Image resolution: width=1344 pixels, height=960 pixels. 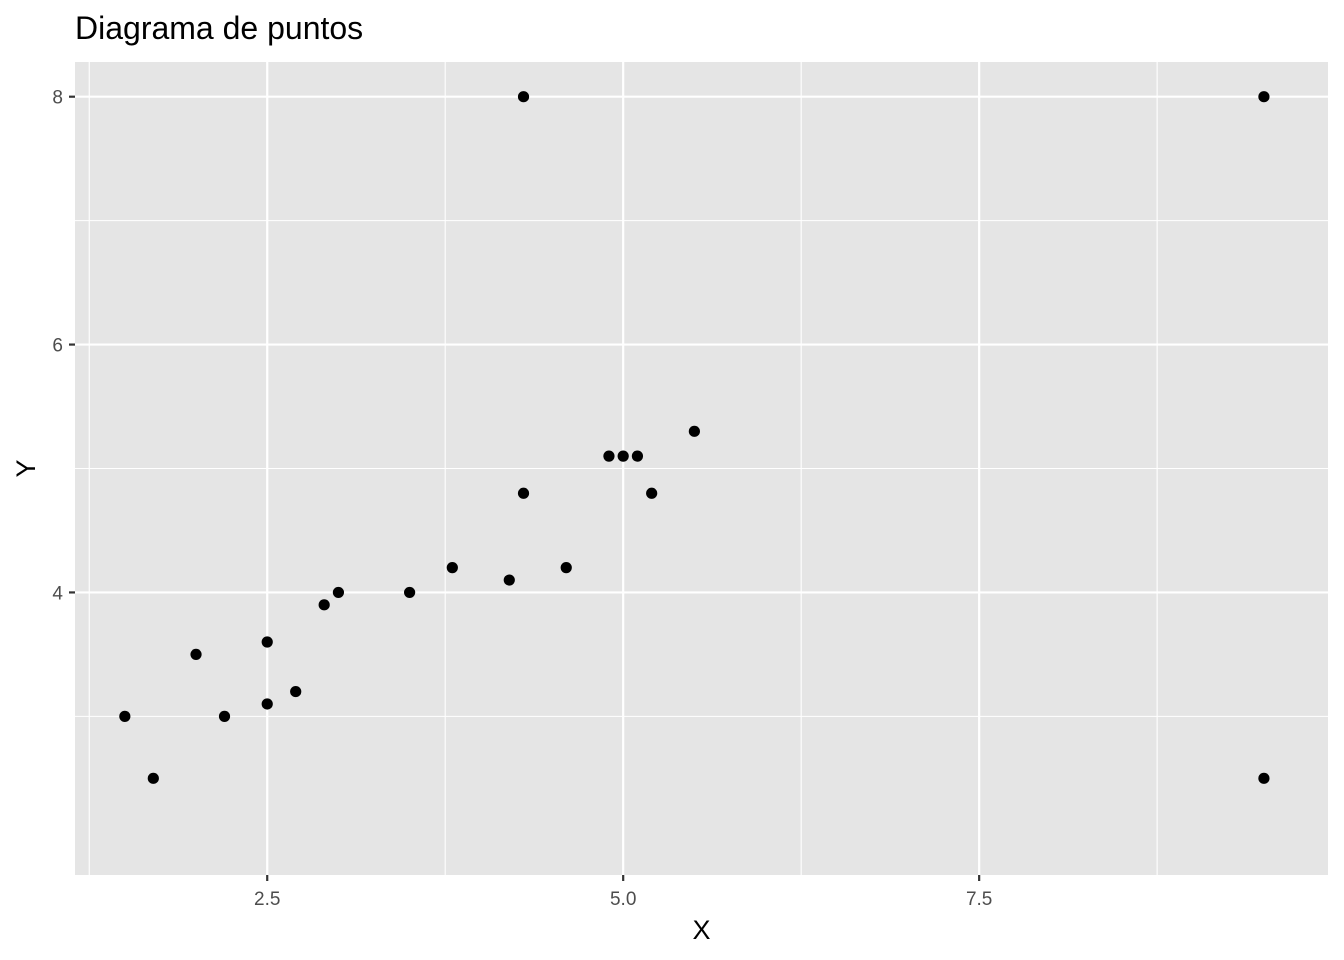 What do you see at coordinates (63, 346) in the screenshot?
I see `y-axis: 4 6 8` at bounding box center [63, 346].